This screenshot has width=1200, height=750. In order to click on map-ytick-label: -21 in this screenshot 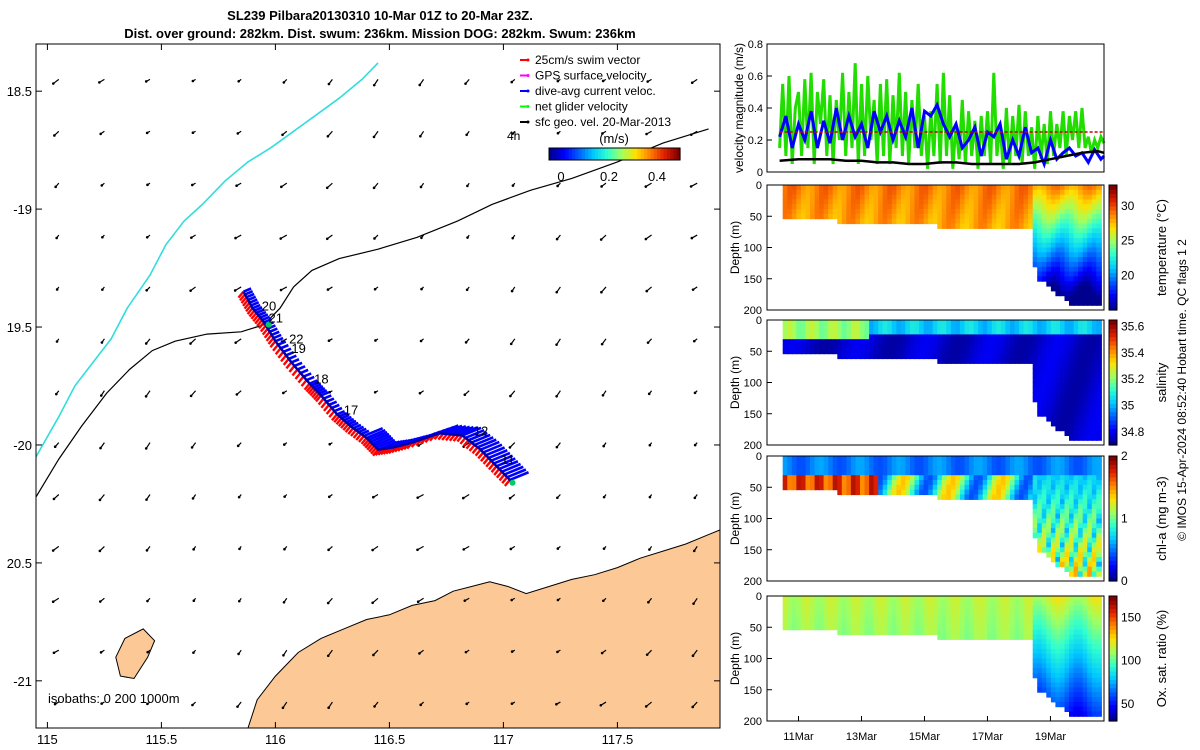, I will do `click(22, 681)`.